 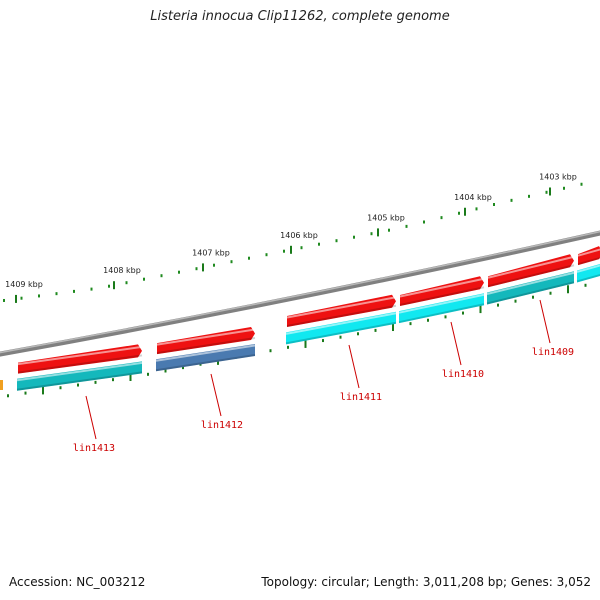 What do you see at coordinates (553, 352) in the screenshot?
I see `gene-label: lin1409` at bounding box center [553, 352].